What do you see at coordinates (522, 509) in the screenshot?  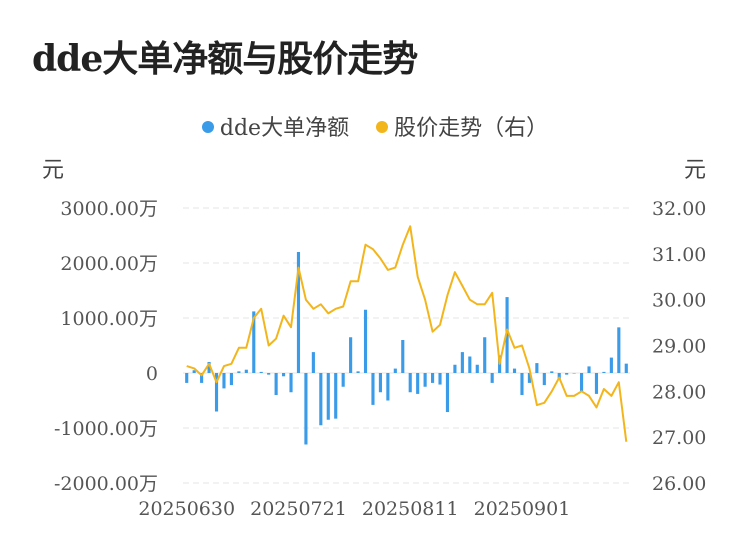 I see `x-tick-label: 20250901` at bounding box center [522, 509].